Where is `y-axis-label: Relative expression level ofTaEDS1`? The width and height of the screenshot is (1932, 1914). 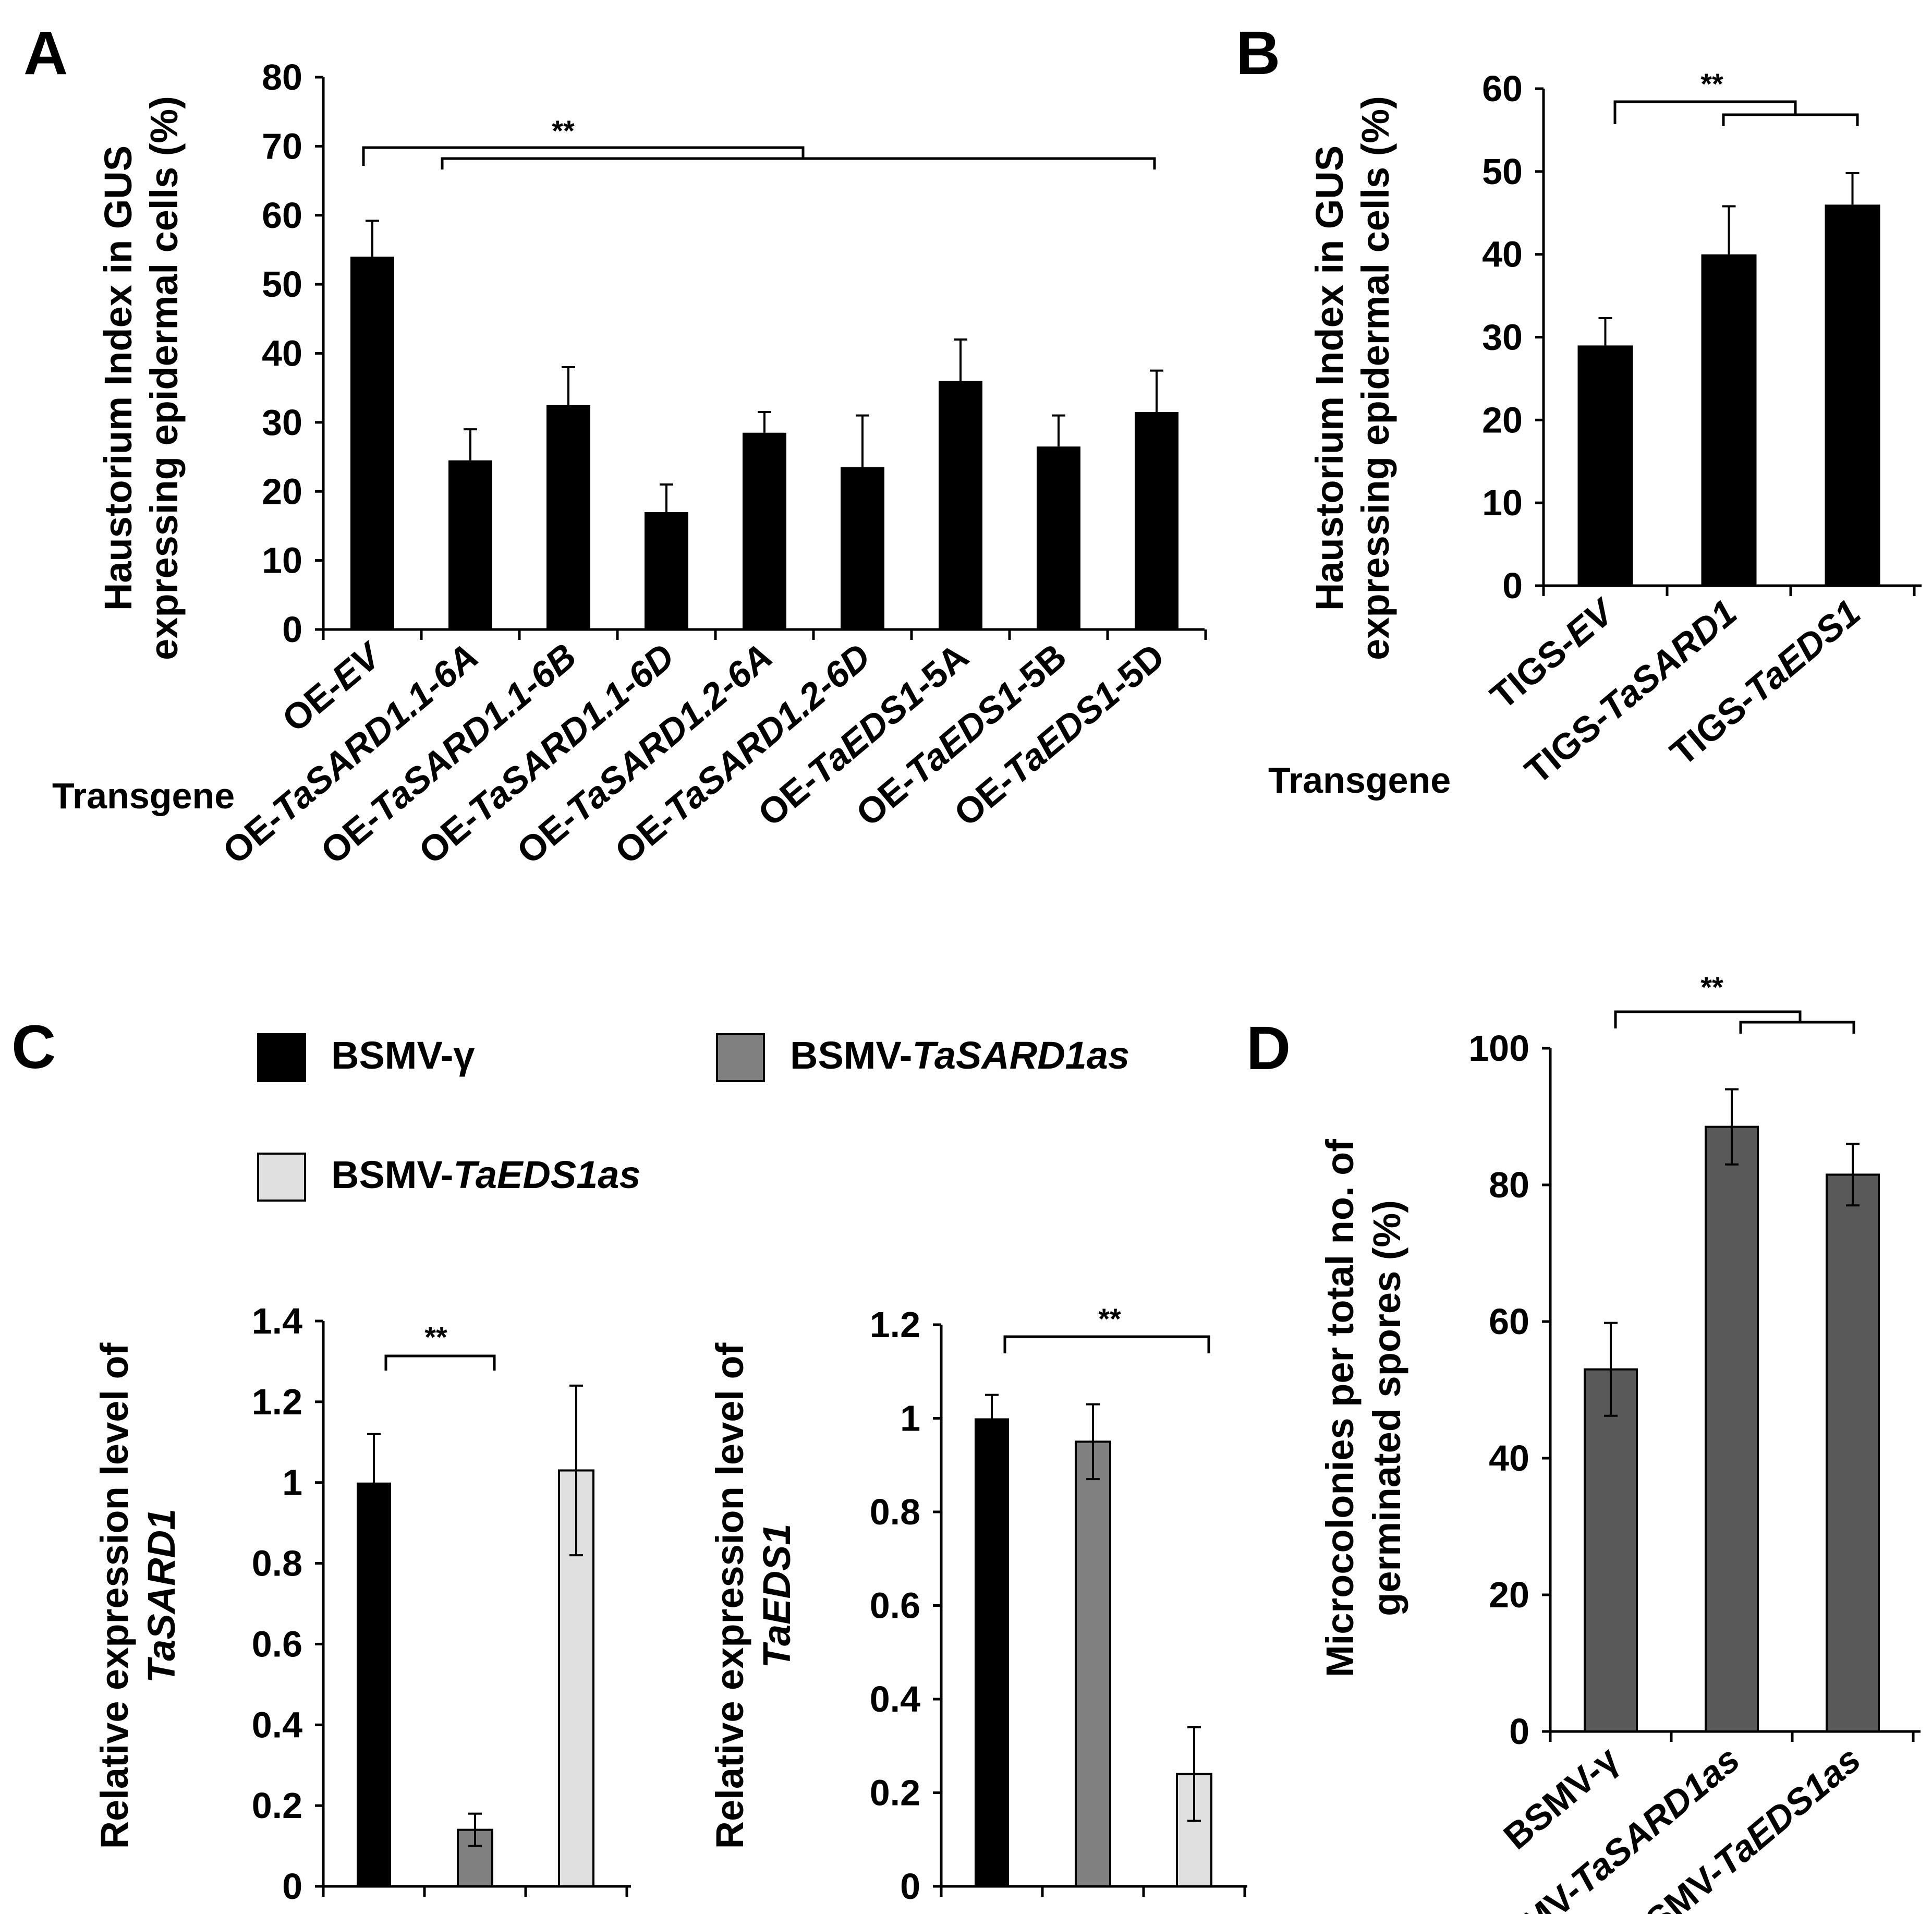
y-axis-label: Relative expression level ofTaEDS1 is located at coordinates (753, 1596).